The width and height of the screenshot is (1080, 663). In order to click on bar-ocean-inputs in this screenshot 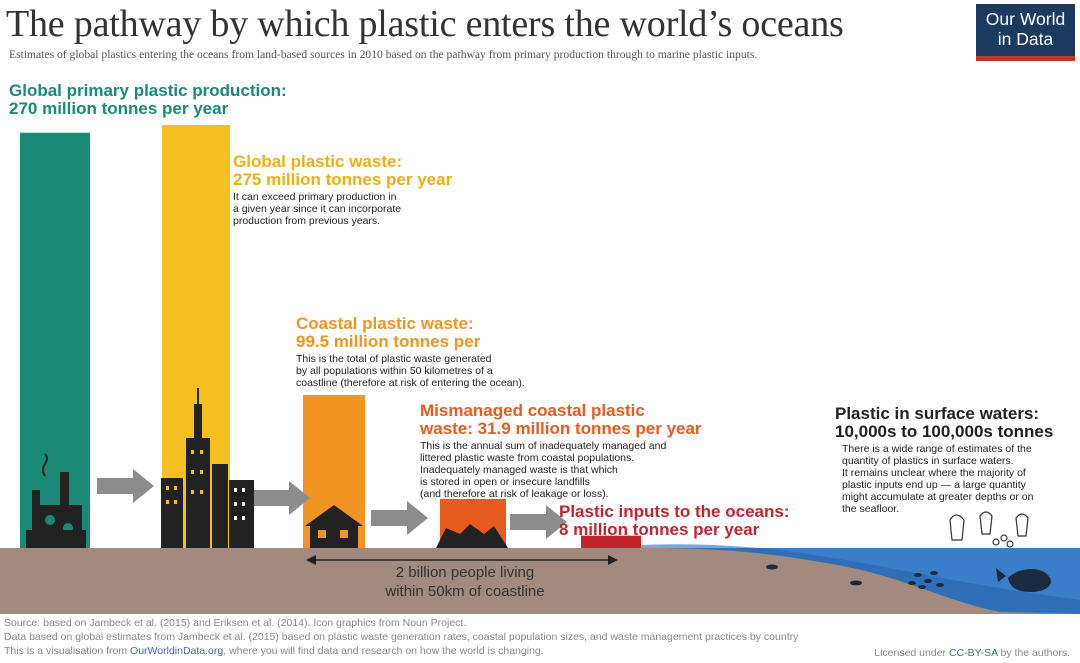, I will do `click(611, 541)`.